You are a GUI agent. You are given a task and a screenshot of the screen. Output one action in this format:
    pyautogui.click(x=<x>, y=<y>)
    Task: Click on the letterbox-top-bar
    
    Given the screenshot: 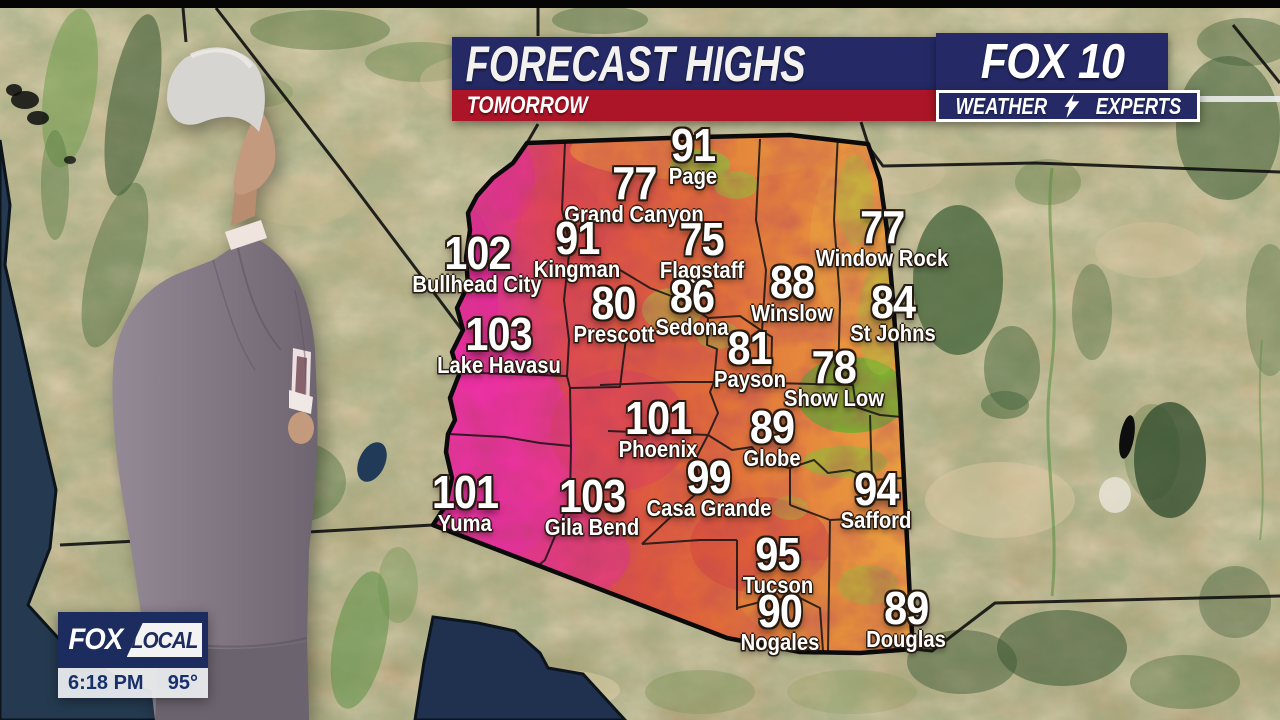 What is the action you would take?
    pyautogui.click(x=640, y=4)
    